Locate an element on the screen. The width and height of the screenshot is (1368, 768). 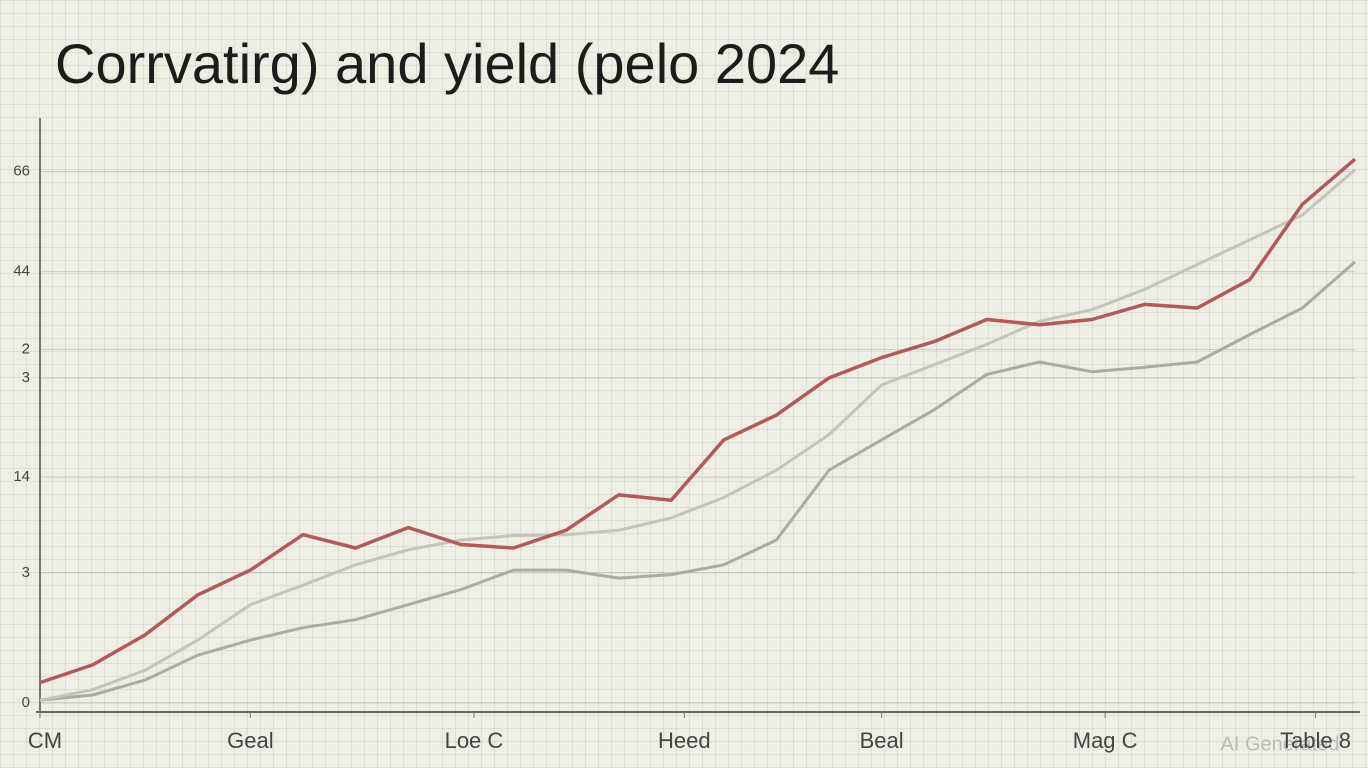
x-tick-label: Geal is located at coordinates (250, 740).